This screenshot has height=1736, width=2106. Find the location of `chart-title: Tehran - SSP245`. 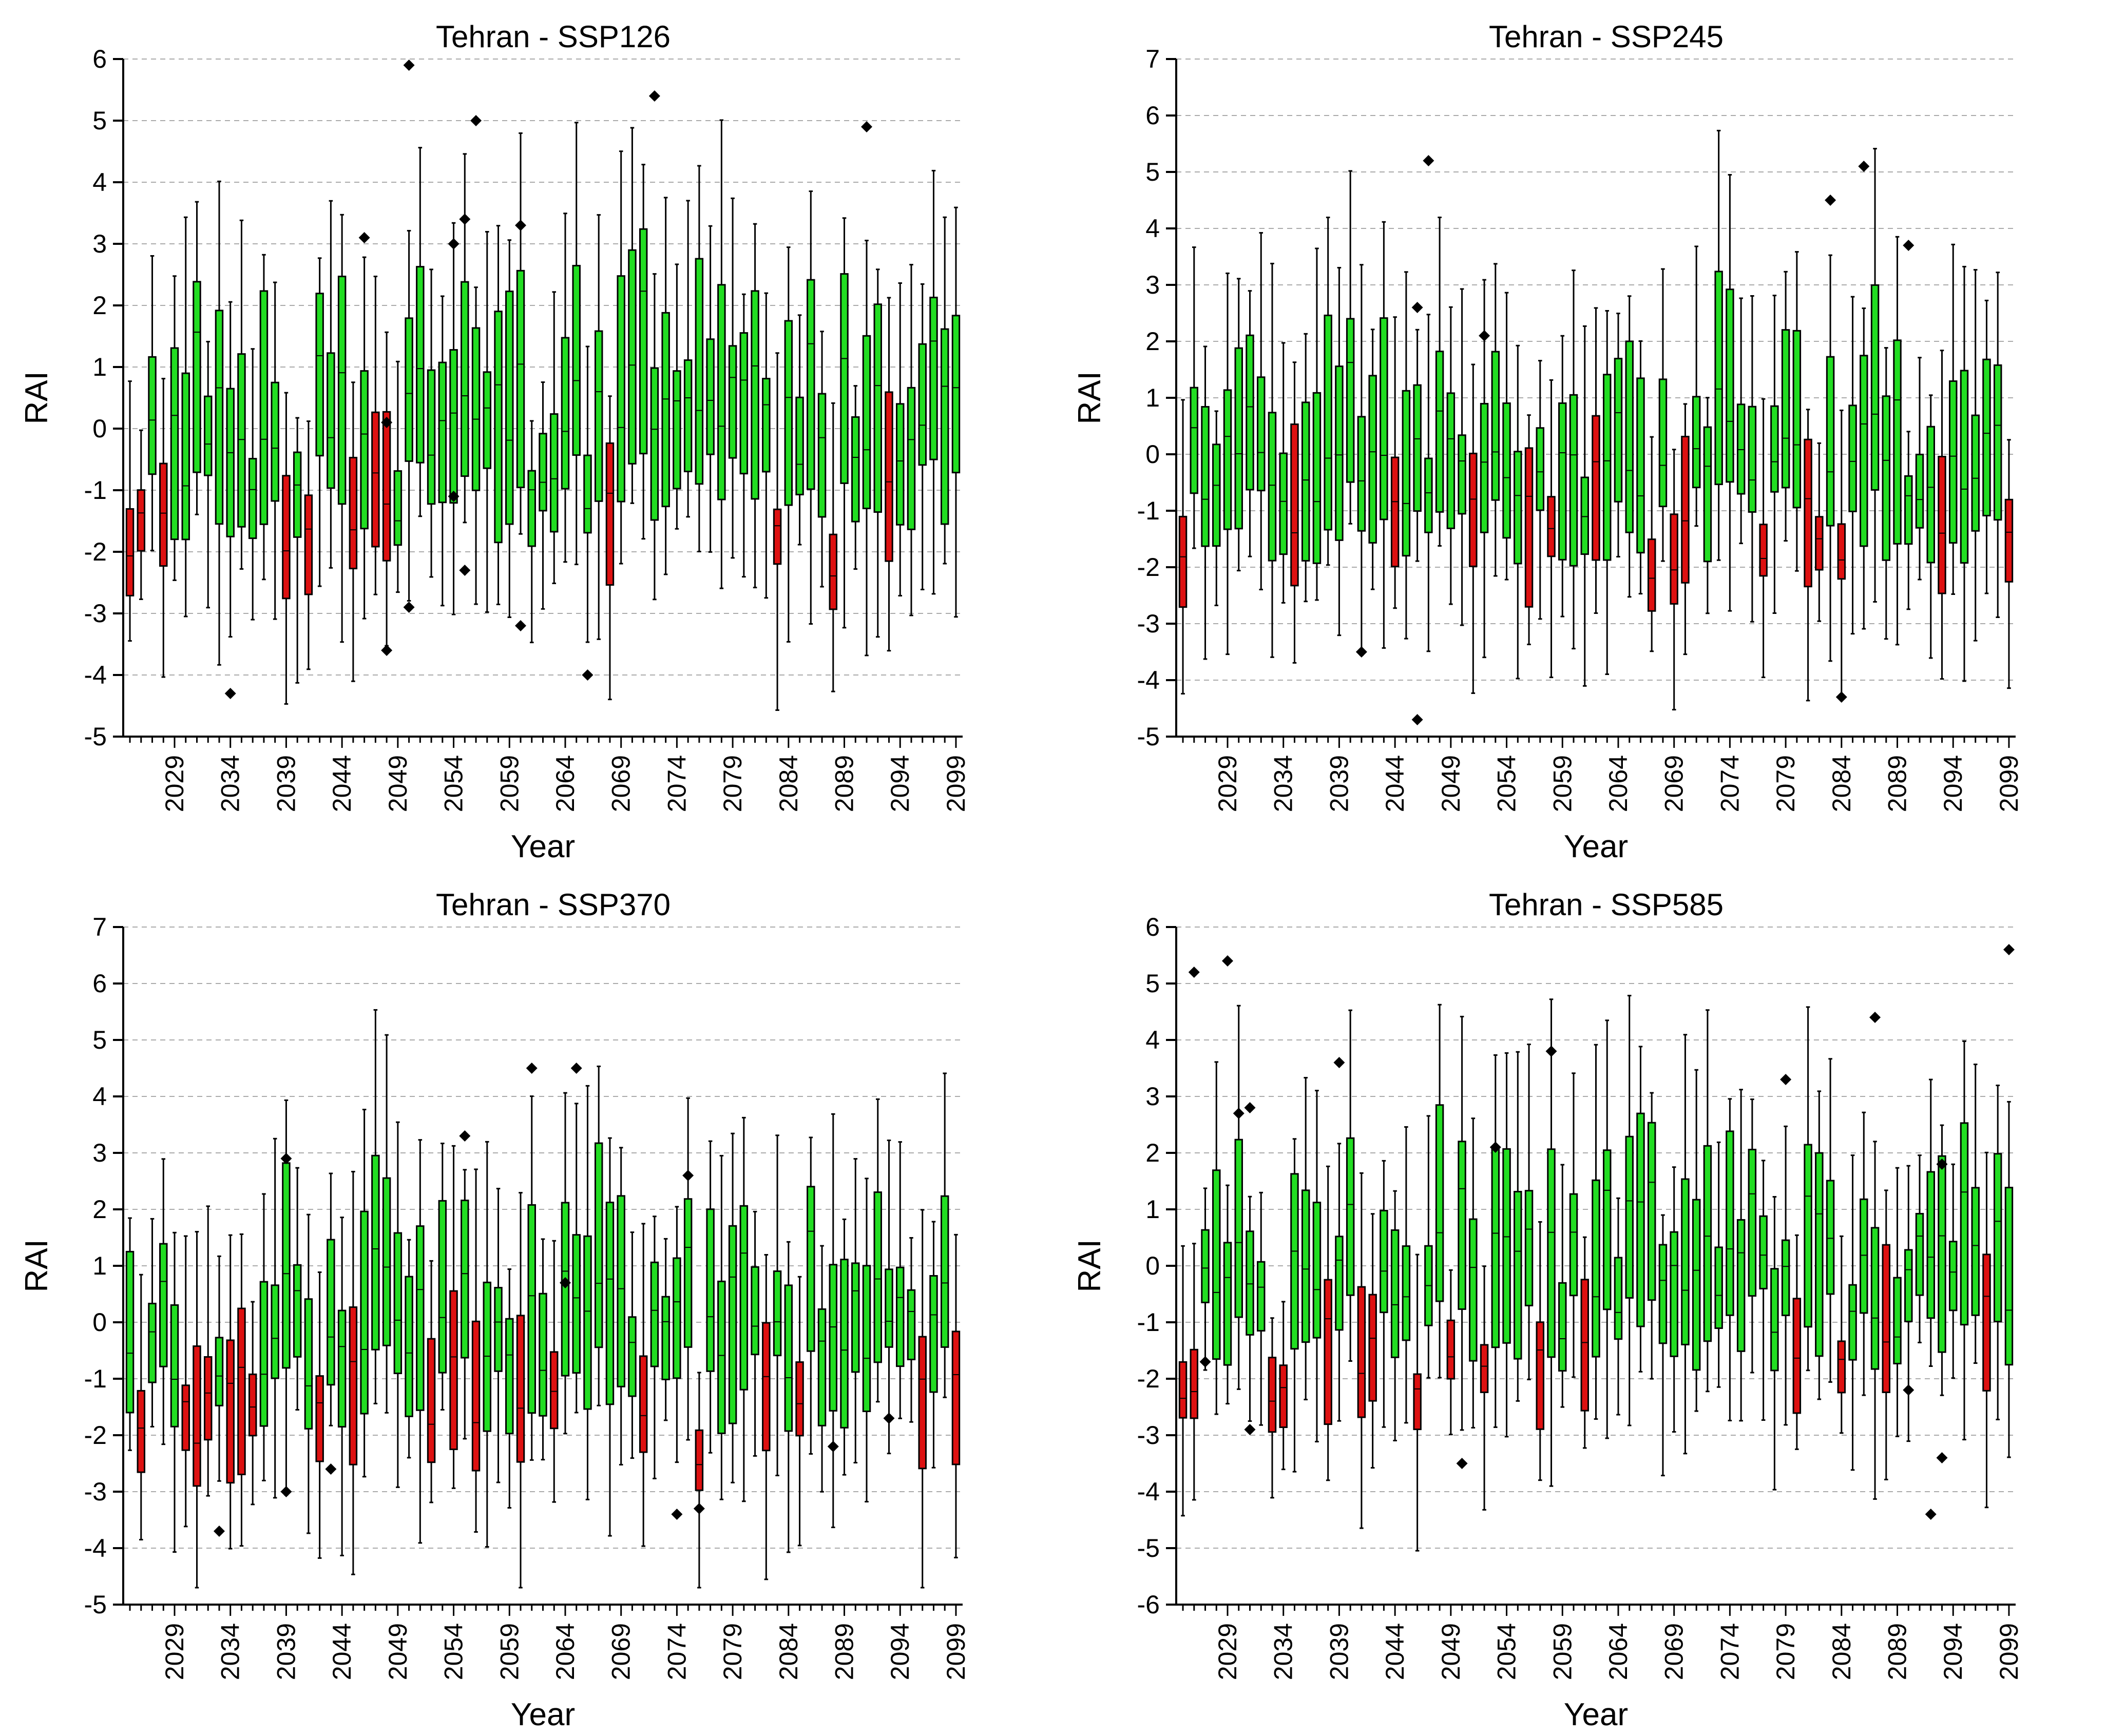

chart-title: Tehran - SSP245 is located at coordinates (1606, 37).